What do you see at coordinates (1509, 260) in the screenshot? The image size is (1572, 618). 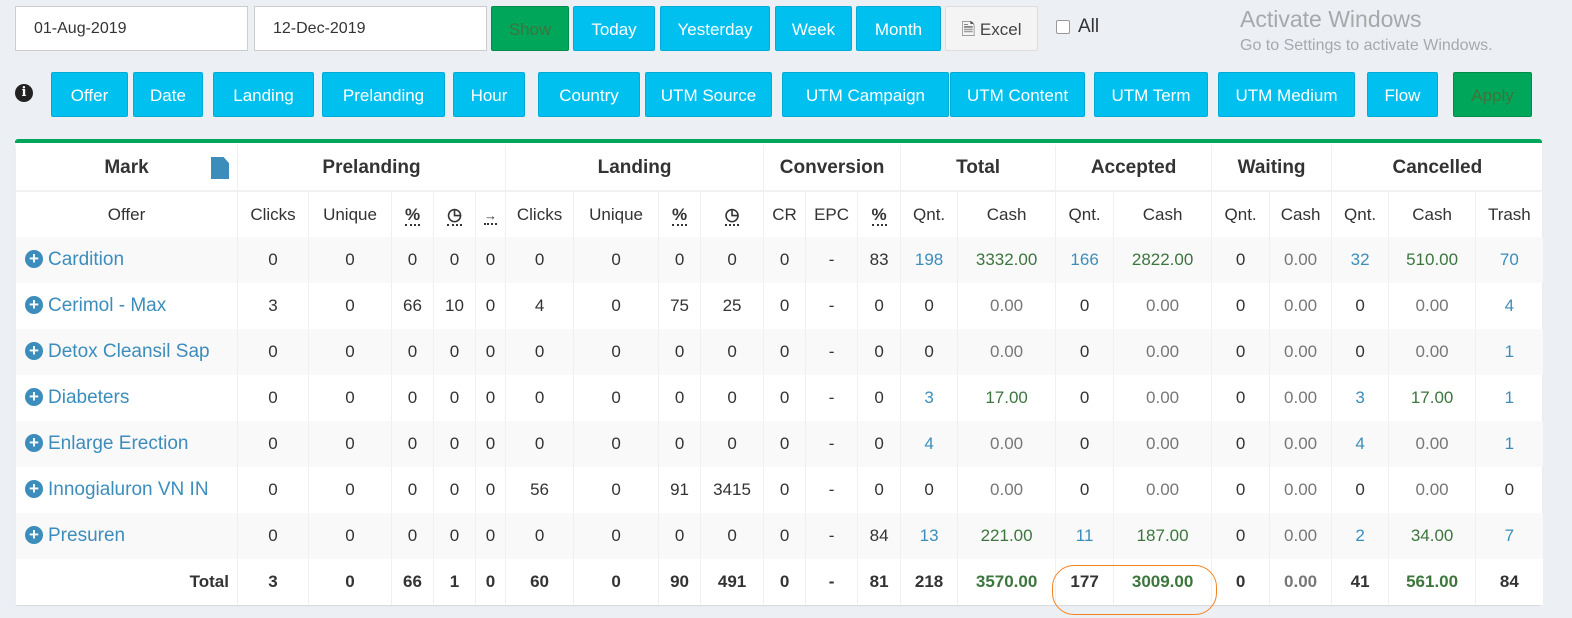 I see `data-cell: 70` at bounding box center [1509, 260].